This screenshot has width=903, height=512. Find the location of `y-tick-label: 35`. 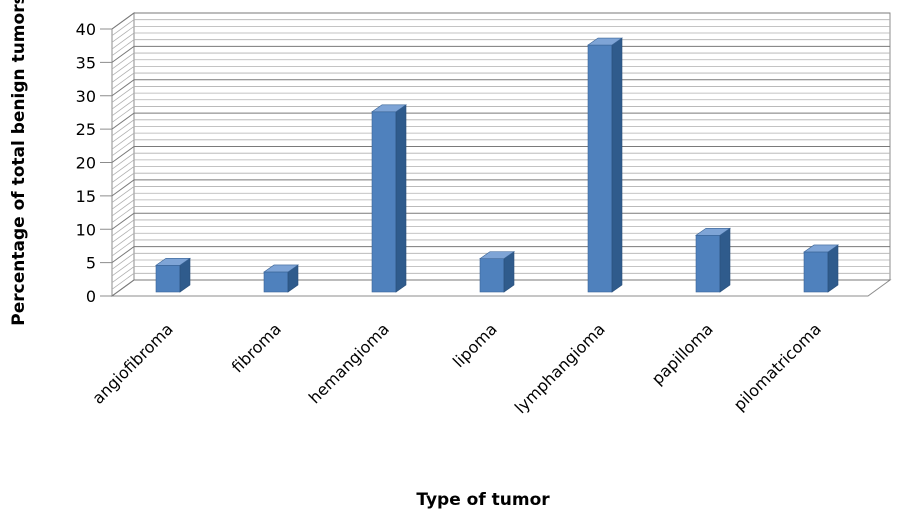

y-tick-label: 35 is located at coordinates (86, 62).